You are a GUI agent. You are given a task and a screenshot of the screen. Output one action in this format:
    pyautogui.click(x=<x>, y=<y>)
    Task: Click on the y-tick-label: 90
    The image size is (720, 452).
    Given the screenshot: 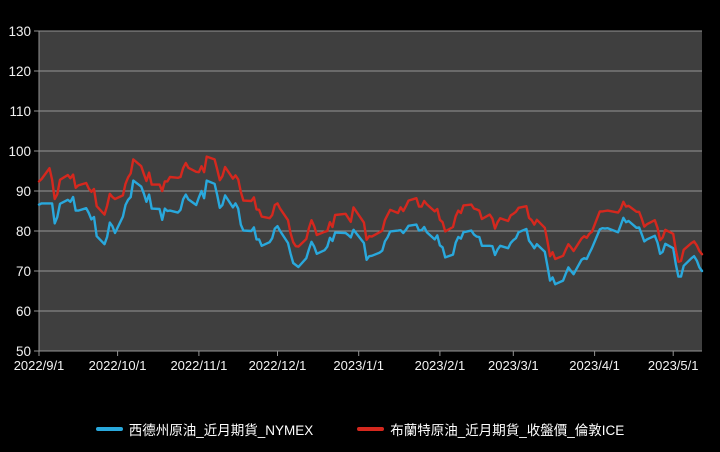 What is the action you would take?
    pyautogui.click(x=23, y=191)
    